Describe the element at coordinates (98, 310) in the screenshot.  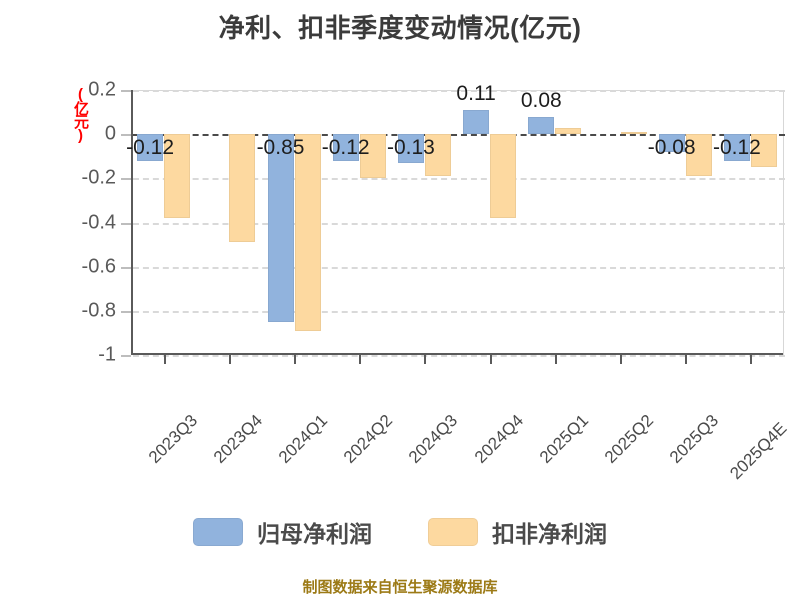
I see `y-axis-tick-label: -0.8` at that location.